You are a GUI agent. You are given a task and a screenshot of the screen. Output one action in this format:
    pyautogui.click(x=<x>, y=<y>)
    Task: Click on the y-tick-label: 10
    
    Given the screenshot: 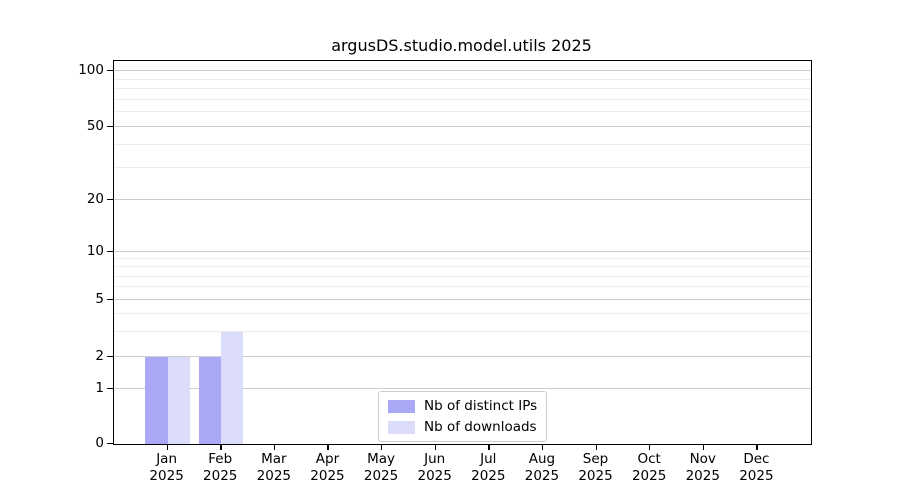 What is the action you would take?
    pyautogui.click(x=95, y=251)
    